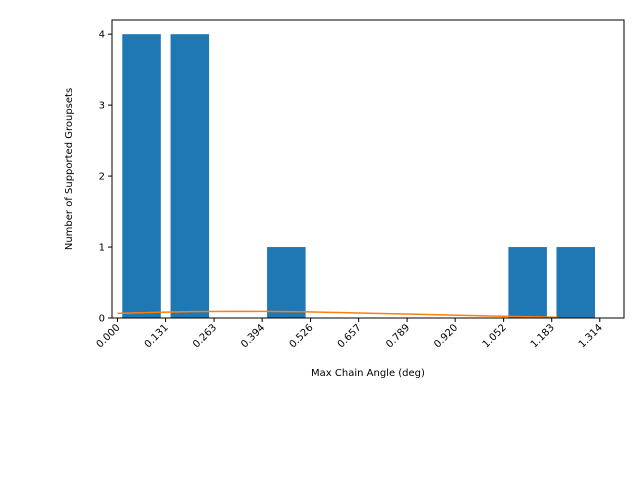  Describe the element at coordinates (368, 373) in the screenshot. I see `x-axis-label: Max Chain Angle (deg)` at that location.